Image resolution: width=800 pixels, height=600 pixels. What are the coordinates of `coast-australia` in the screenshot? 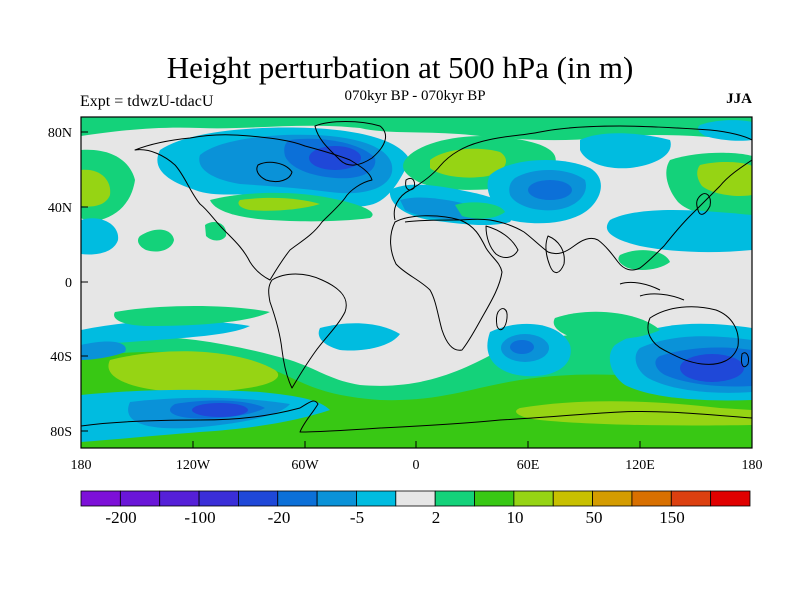 It's located at (693, 335).